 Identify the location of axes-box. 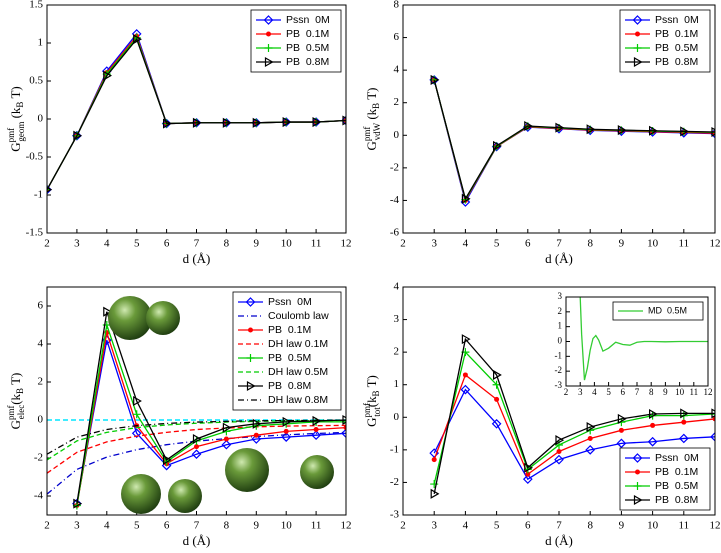
(637, 341).